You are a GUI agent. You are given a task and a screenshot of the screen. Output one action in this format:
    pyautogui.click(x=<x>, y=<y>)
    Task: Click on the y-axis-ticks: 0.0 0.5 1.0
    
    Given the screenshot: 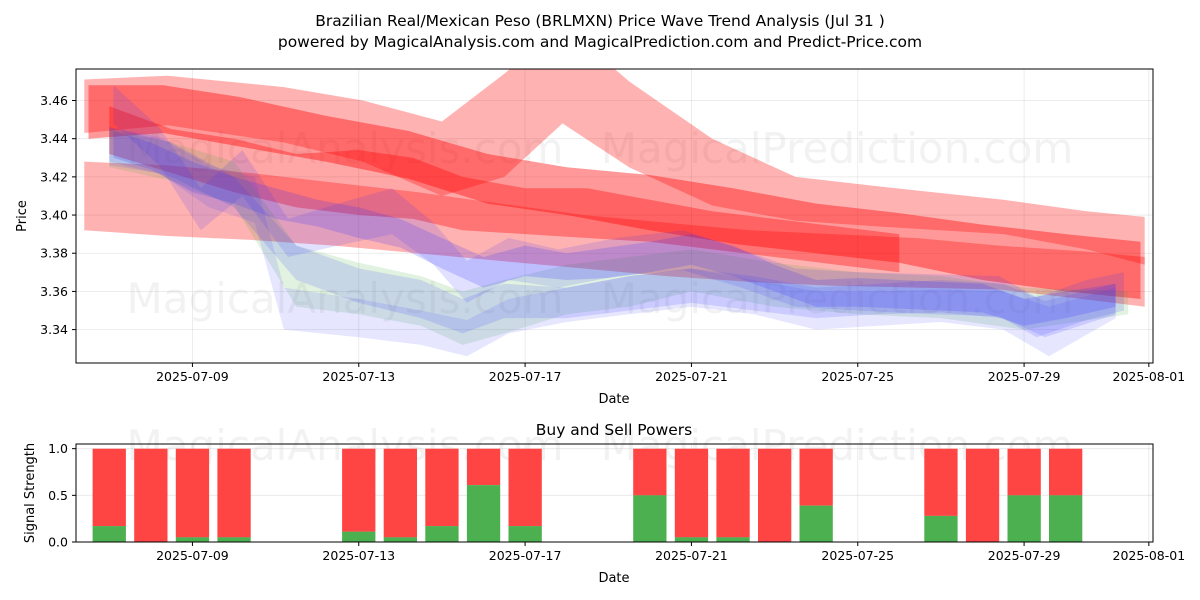 What is the action you would take?
    pyautogui.click(x=62, y=495)
    